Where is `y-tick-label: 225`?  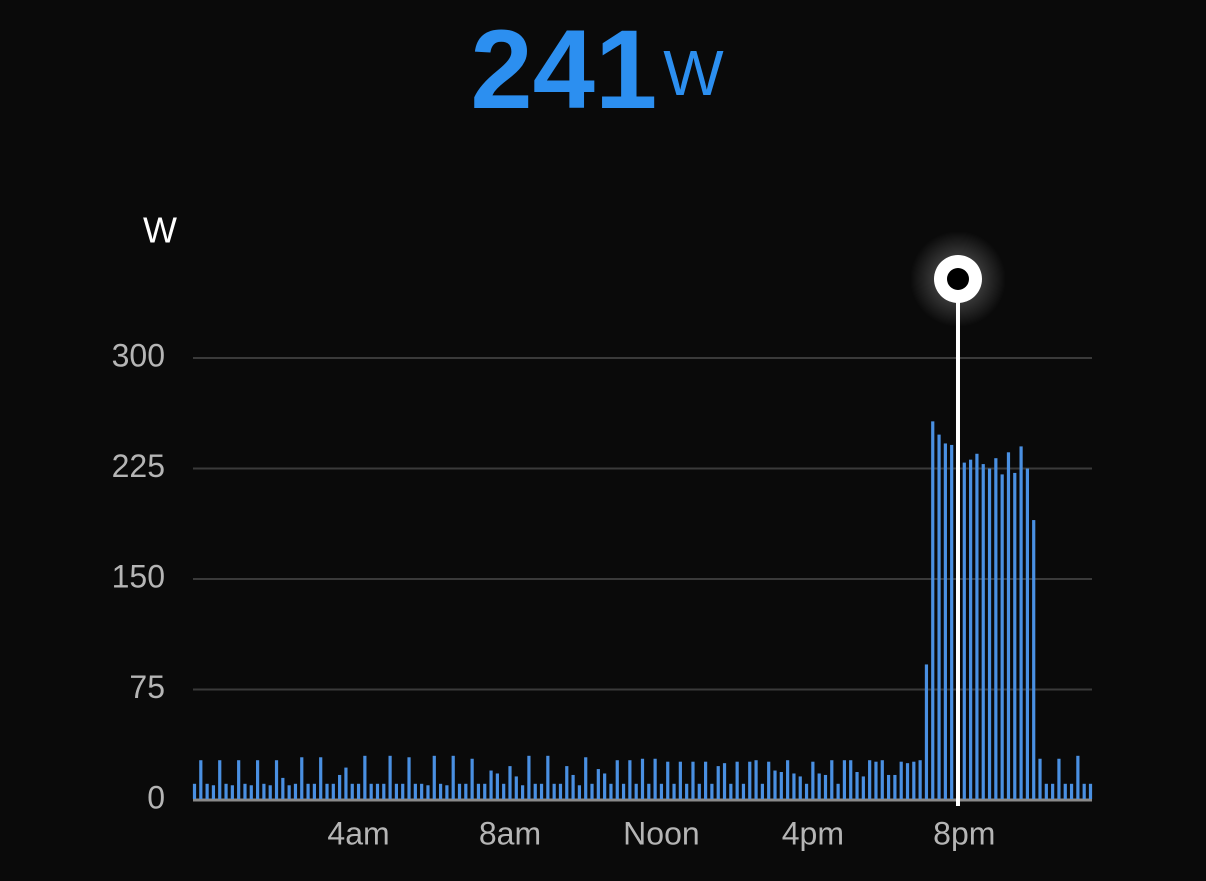
y-tick-label: 225 is located at coordinates (138, 466).